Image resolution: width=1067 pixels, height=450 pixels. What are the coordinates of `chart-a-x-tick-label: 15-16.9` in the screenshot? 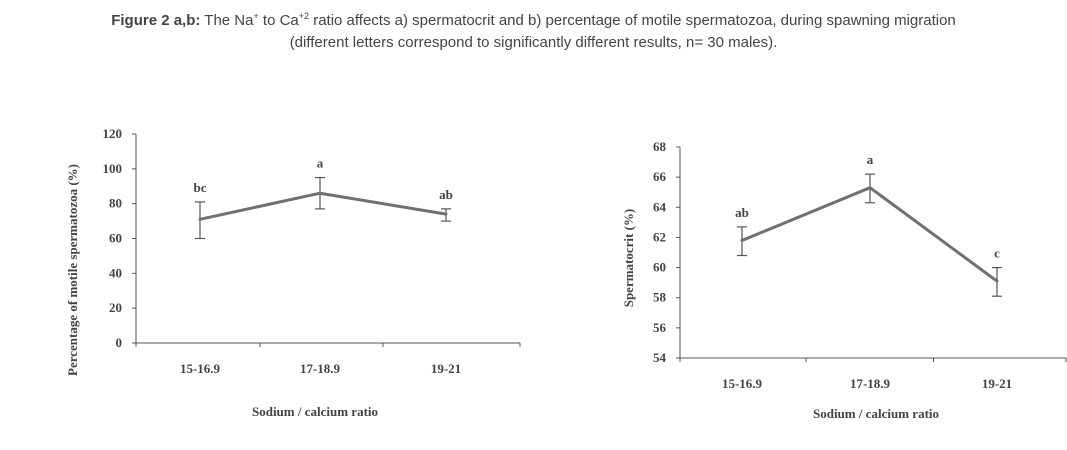 It's located at (200, 368).